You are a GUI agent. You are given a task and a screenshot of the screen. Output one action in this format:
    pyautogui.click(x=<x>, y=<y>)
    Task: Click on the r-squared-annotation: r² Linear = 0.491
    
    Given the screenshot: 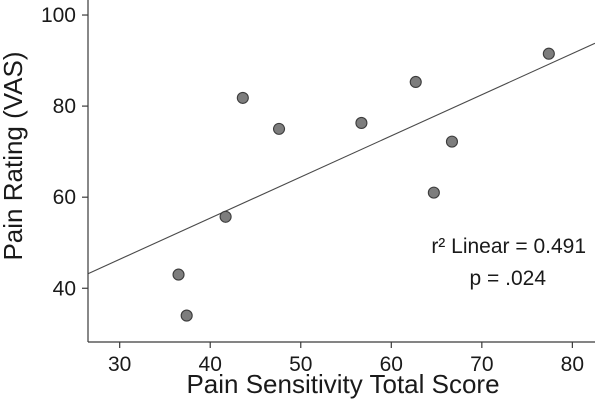 What is the action you would take?
    pyautogui.click(x=508, y=246)
    